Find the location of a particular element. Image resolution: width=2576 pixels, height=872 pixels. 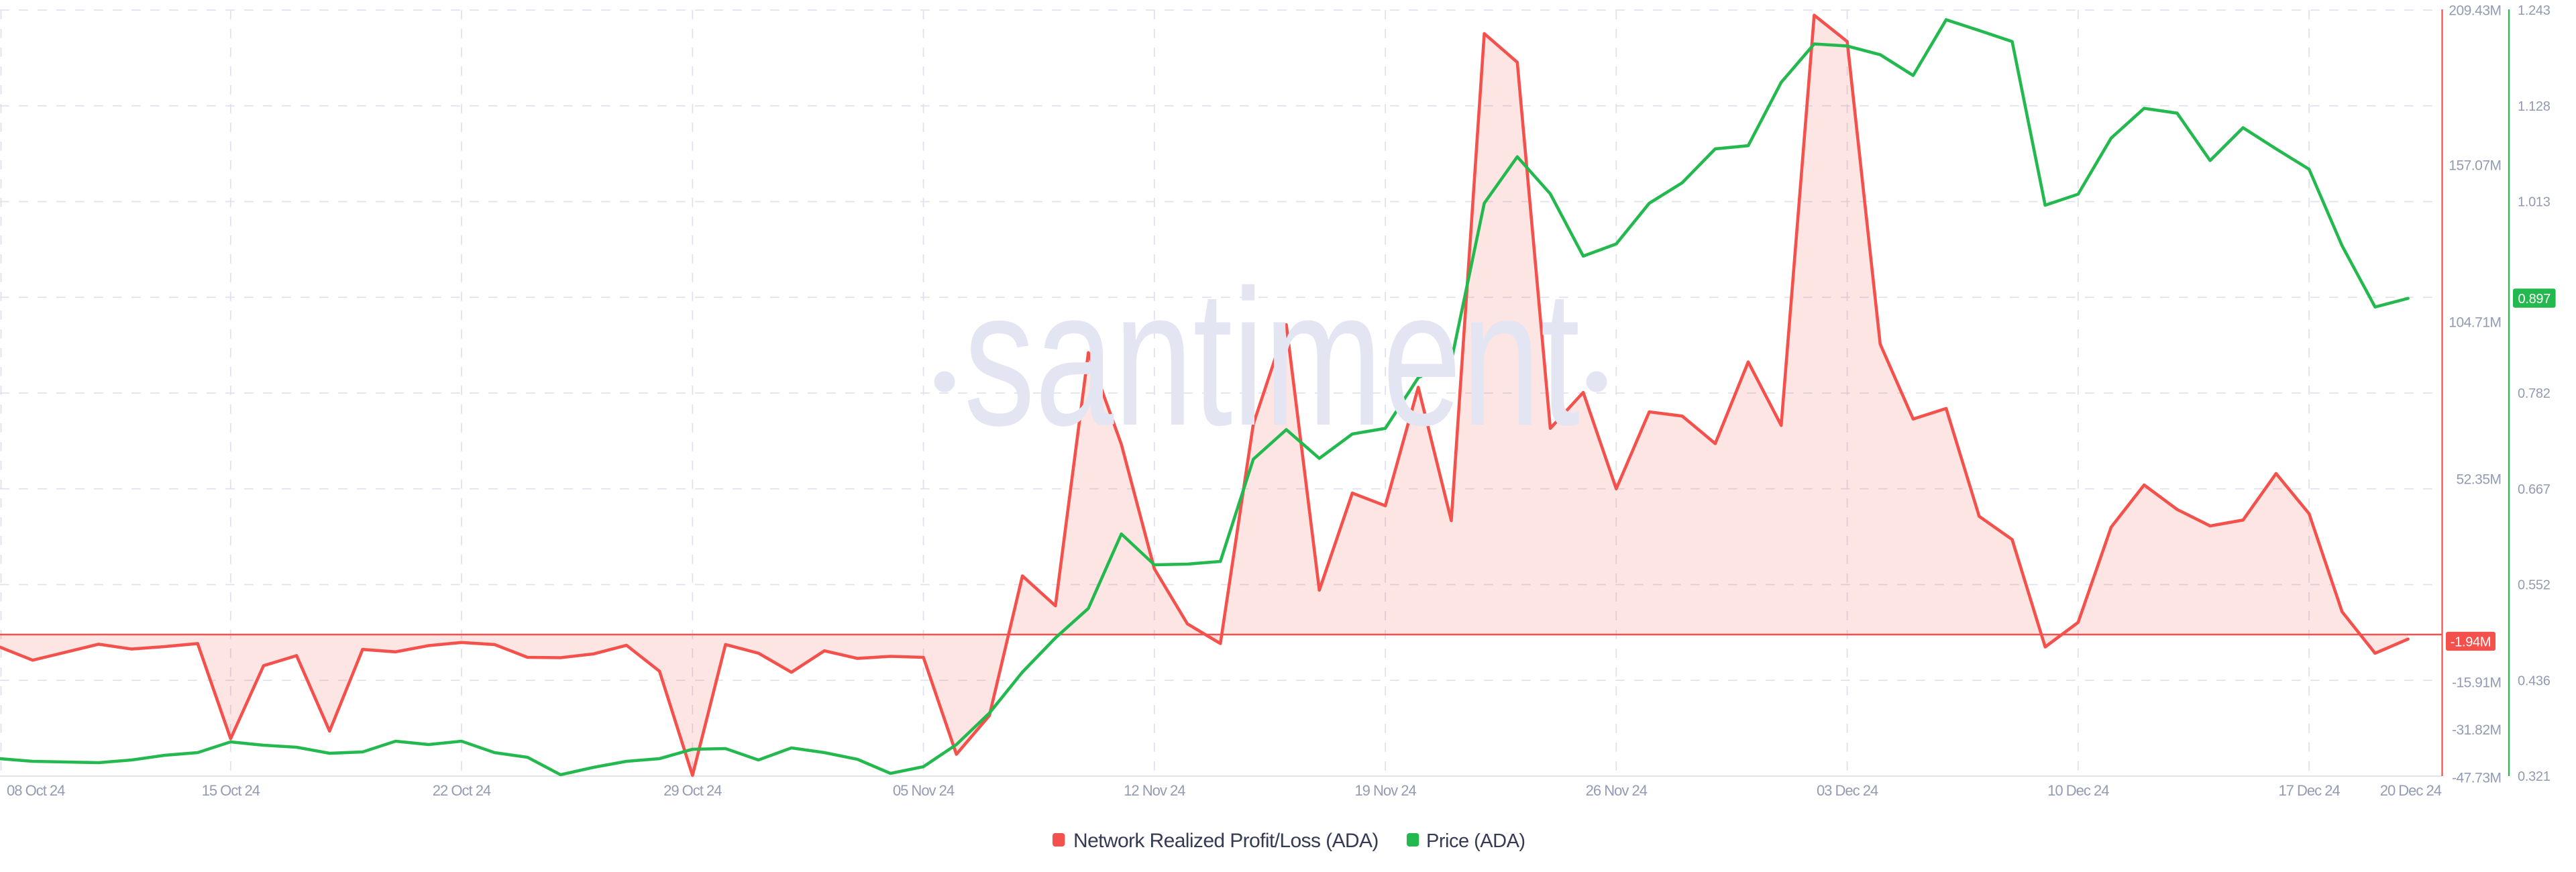

svg-text: 1.013 is located at coordinates (2534, 203).